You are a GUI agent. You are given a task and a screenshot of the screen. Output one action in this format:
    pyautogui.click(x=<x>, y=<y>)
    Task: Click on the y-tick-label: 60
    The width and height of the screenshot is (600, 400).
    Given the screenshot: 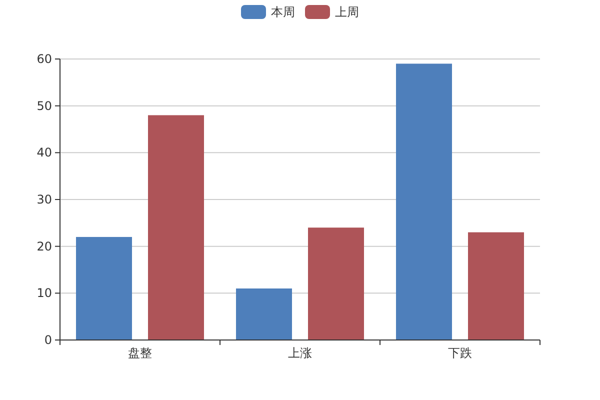 What is the action you would take?
    pyautogui.click(x=44, y=59)
    